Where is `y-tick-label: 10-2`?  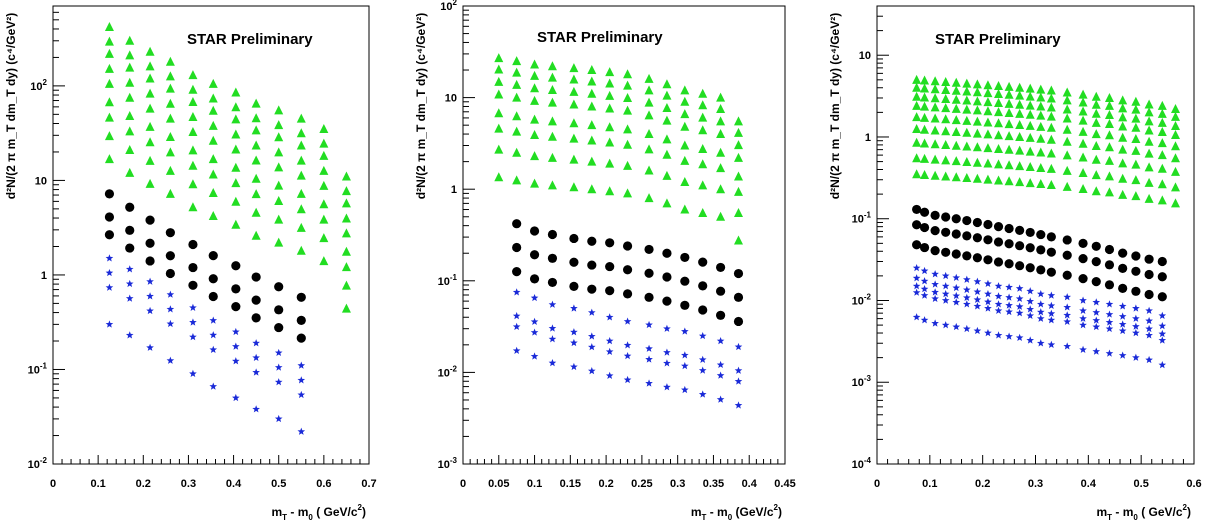
y-tick-label: 10-2 is located at coordinates (38, 463).